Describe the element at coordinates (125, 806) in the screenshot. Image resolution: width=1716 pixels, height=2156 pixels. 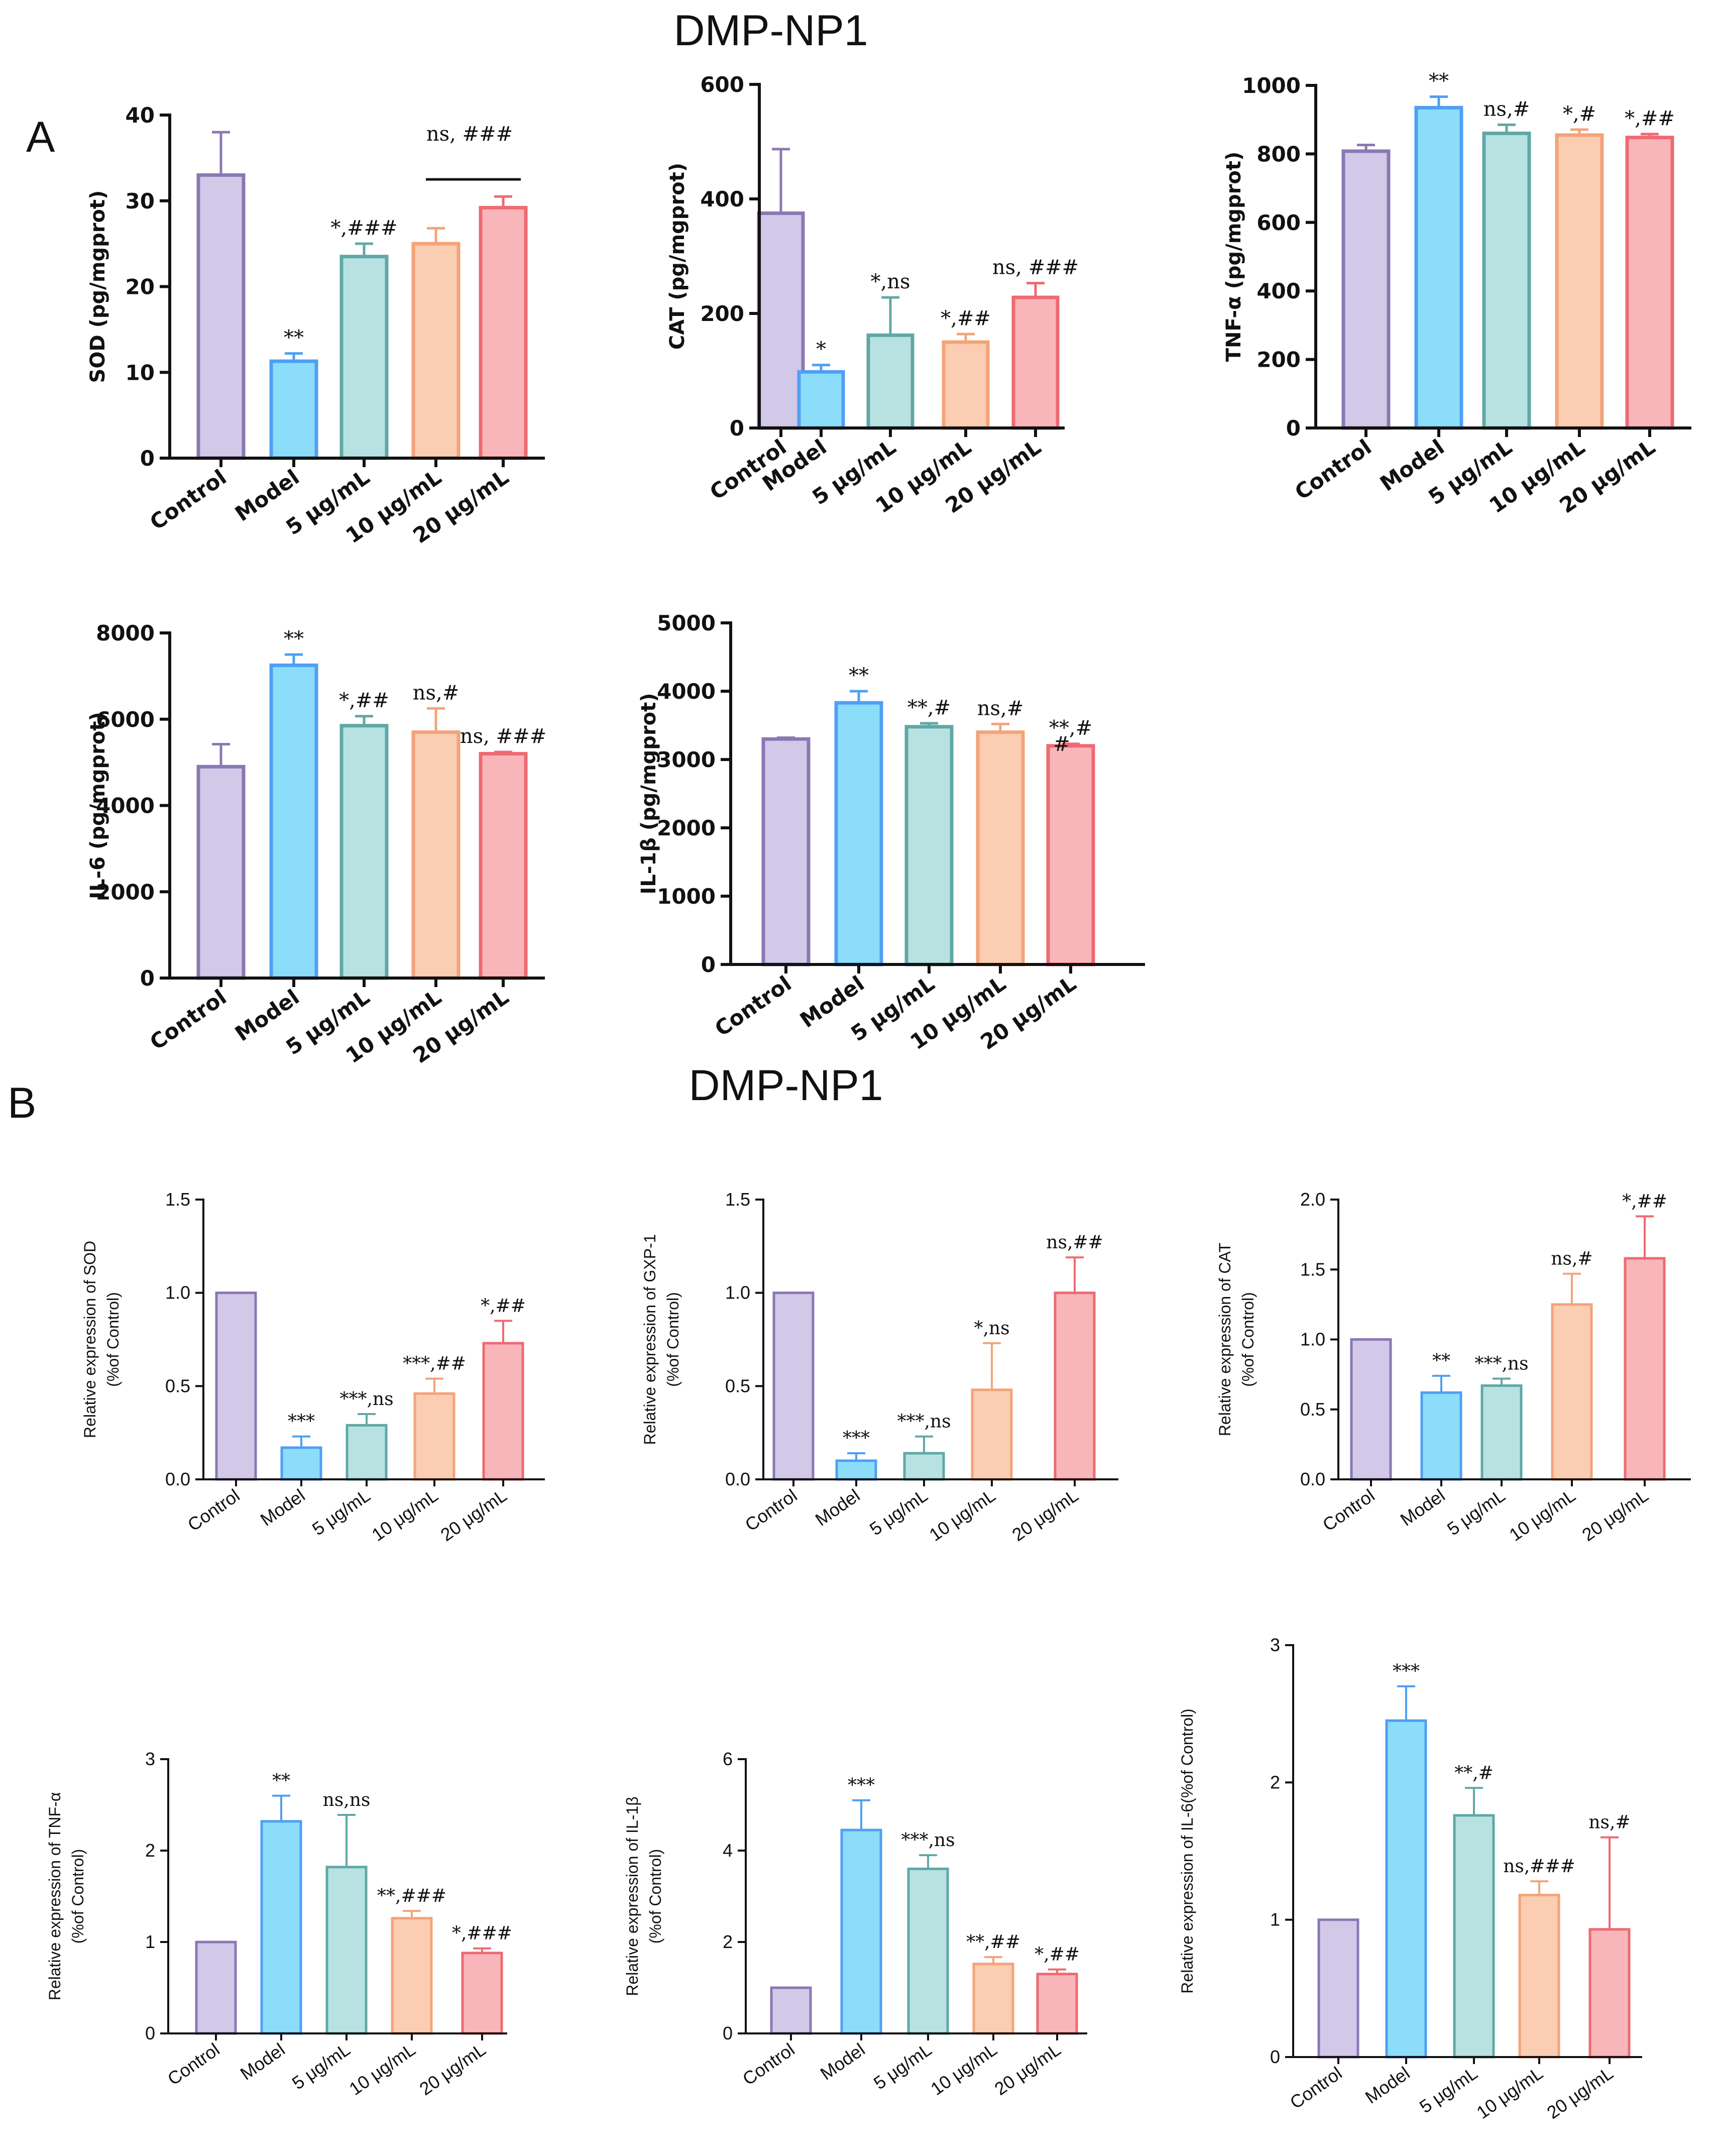
I see `y-tick-label-2: 4000` at that location.